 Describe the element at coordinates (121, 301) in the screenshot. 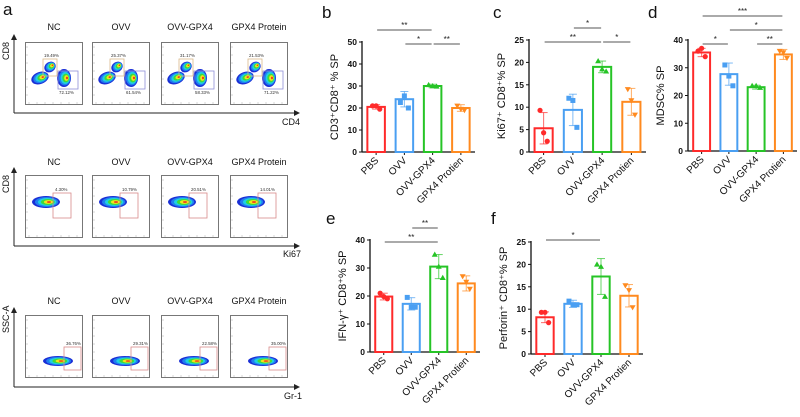

I see `flow-group-title: OVV` at that location.